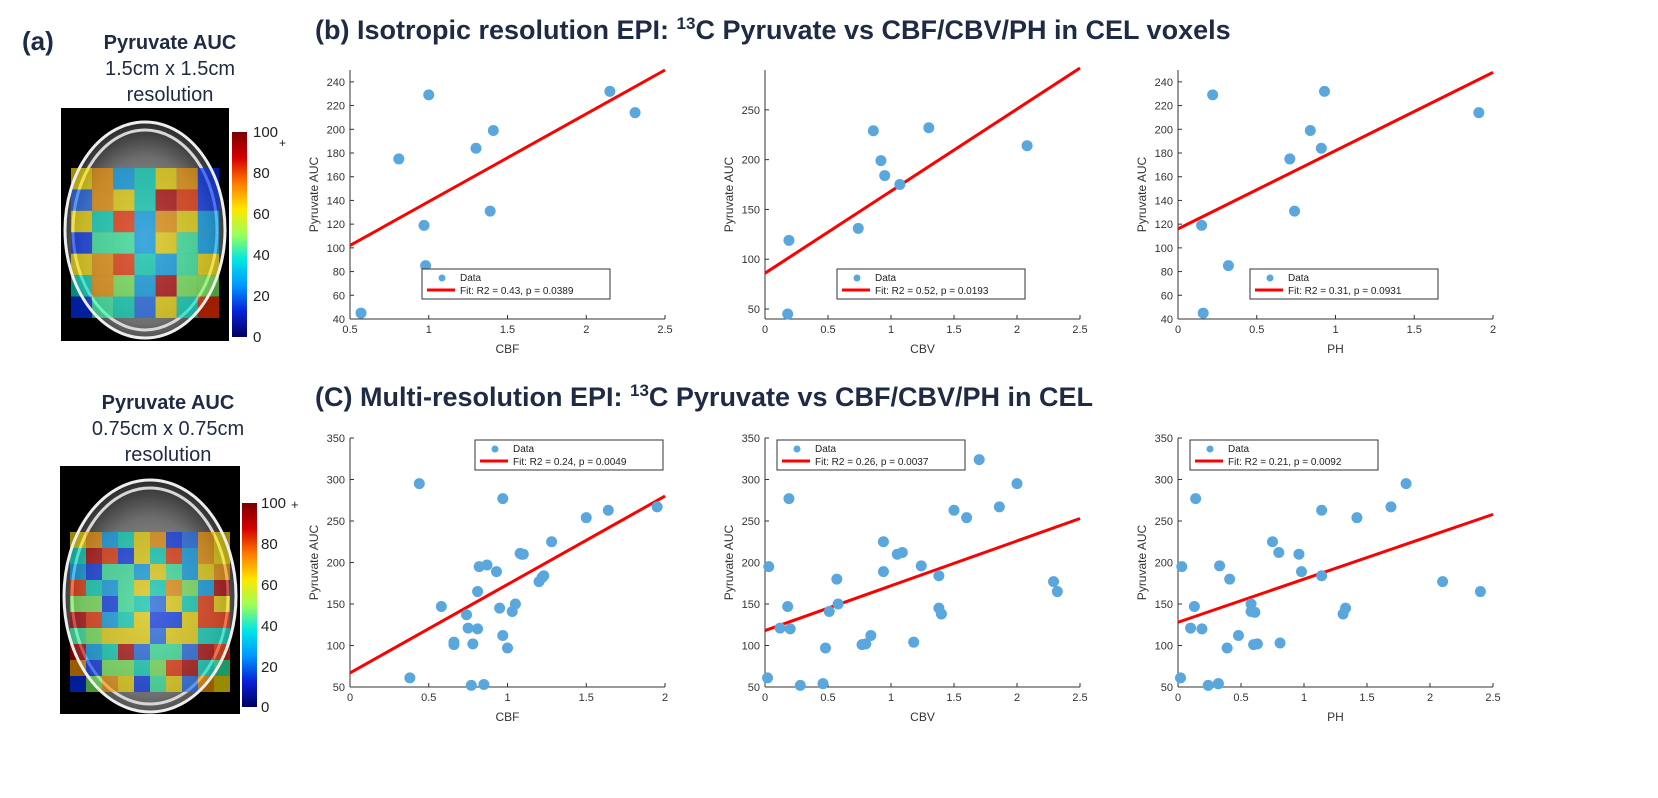  I want to click on auc-overlay-grid, so click(150, 612).